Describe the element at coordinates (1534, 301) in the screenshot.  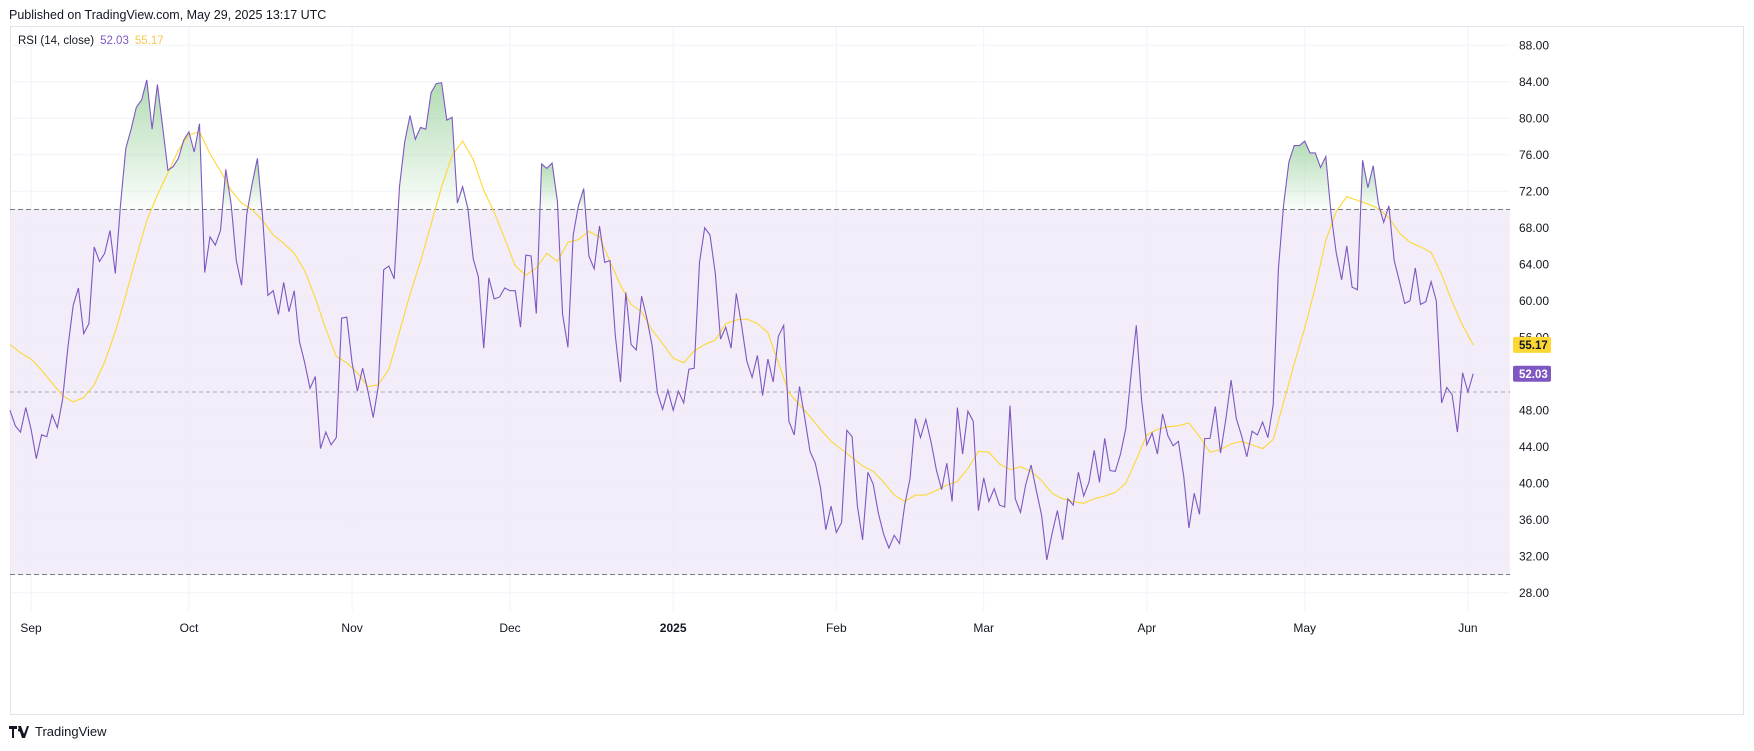
I see `y-tick-label: 60.00` at that location.